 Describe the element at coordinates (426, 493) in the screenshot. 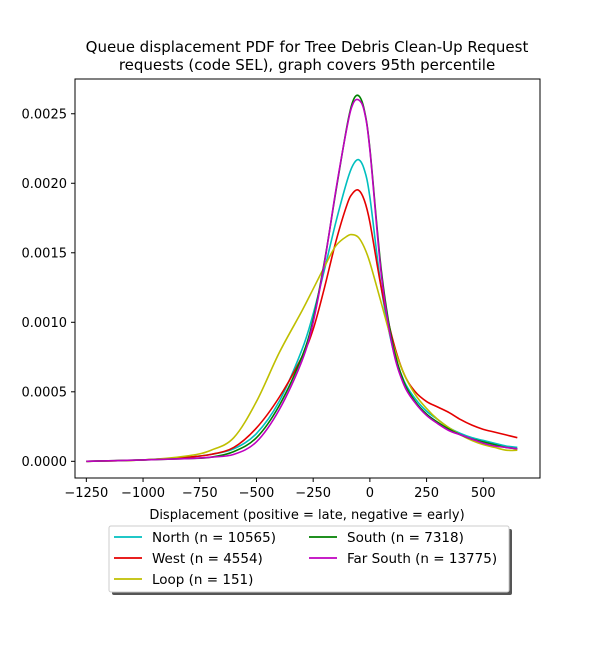

I see `x-tick-label: 250` at that location.